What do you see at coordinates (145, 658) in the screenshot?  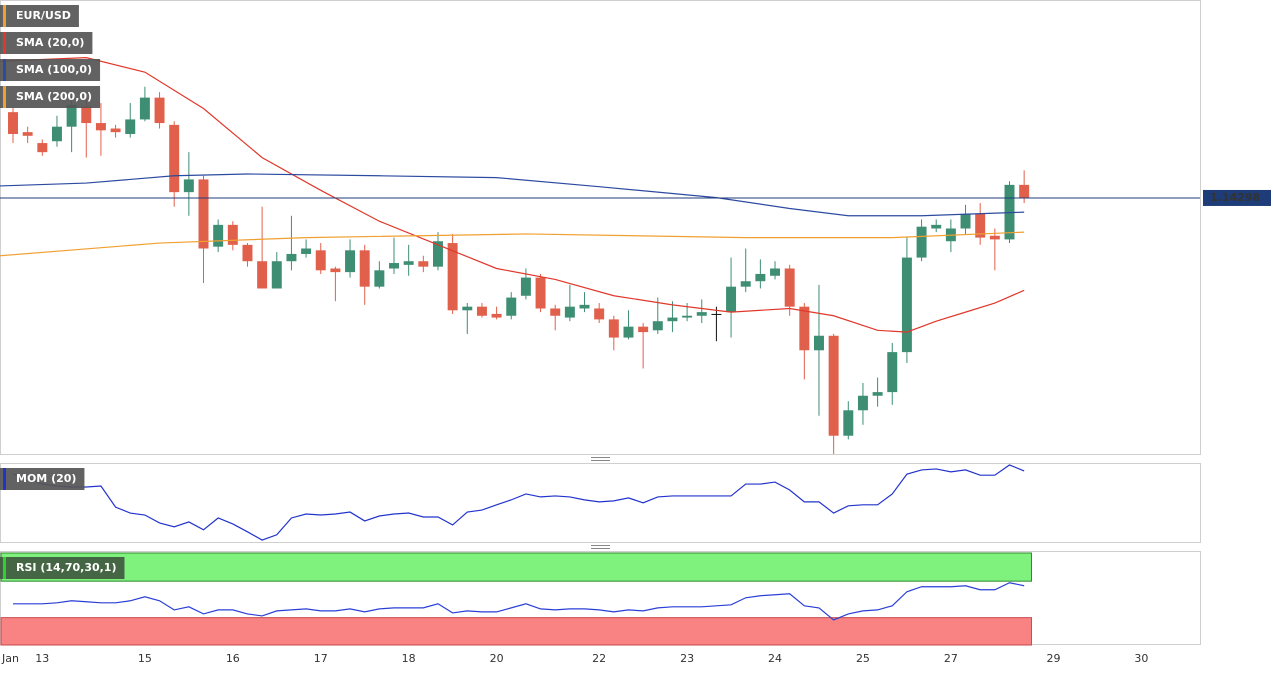 I see `x-tick-label: 15` at bounding box center [145, 658].